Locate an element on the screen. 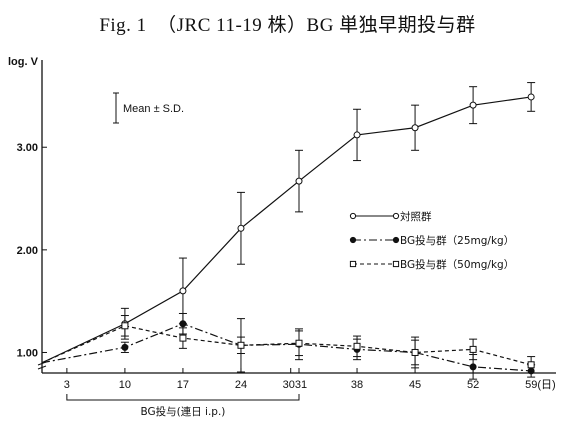 This screenshot has width=575, height=437. x-tick-label: 52 is located at coordinates (473, 385).